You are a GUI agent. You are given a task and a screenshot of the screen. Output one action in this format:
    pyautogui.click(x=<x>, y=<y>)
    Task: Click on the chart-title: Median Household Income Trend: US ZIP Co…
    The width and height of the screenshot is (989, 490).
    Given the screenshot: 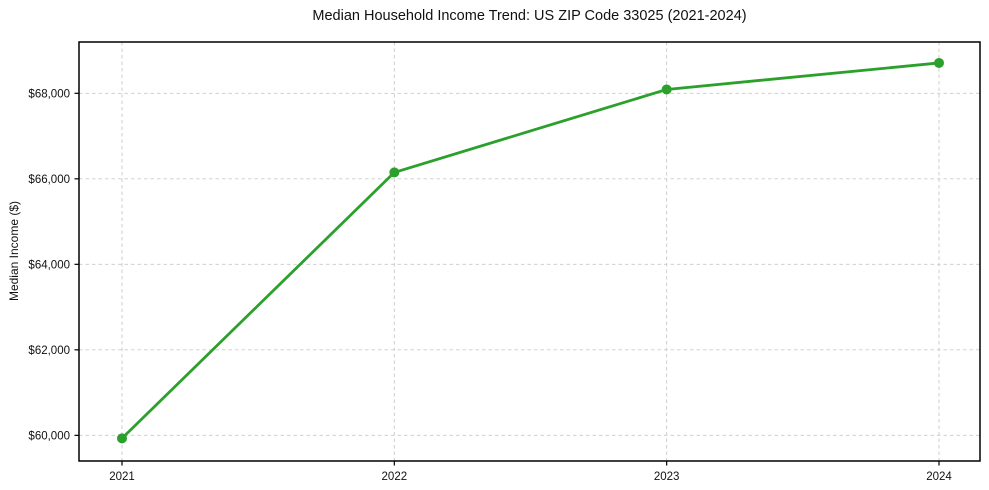 What is the action you would take?
    pyautogui.click(x=529, y=16)
    